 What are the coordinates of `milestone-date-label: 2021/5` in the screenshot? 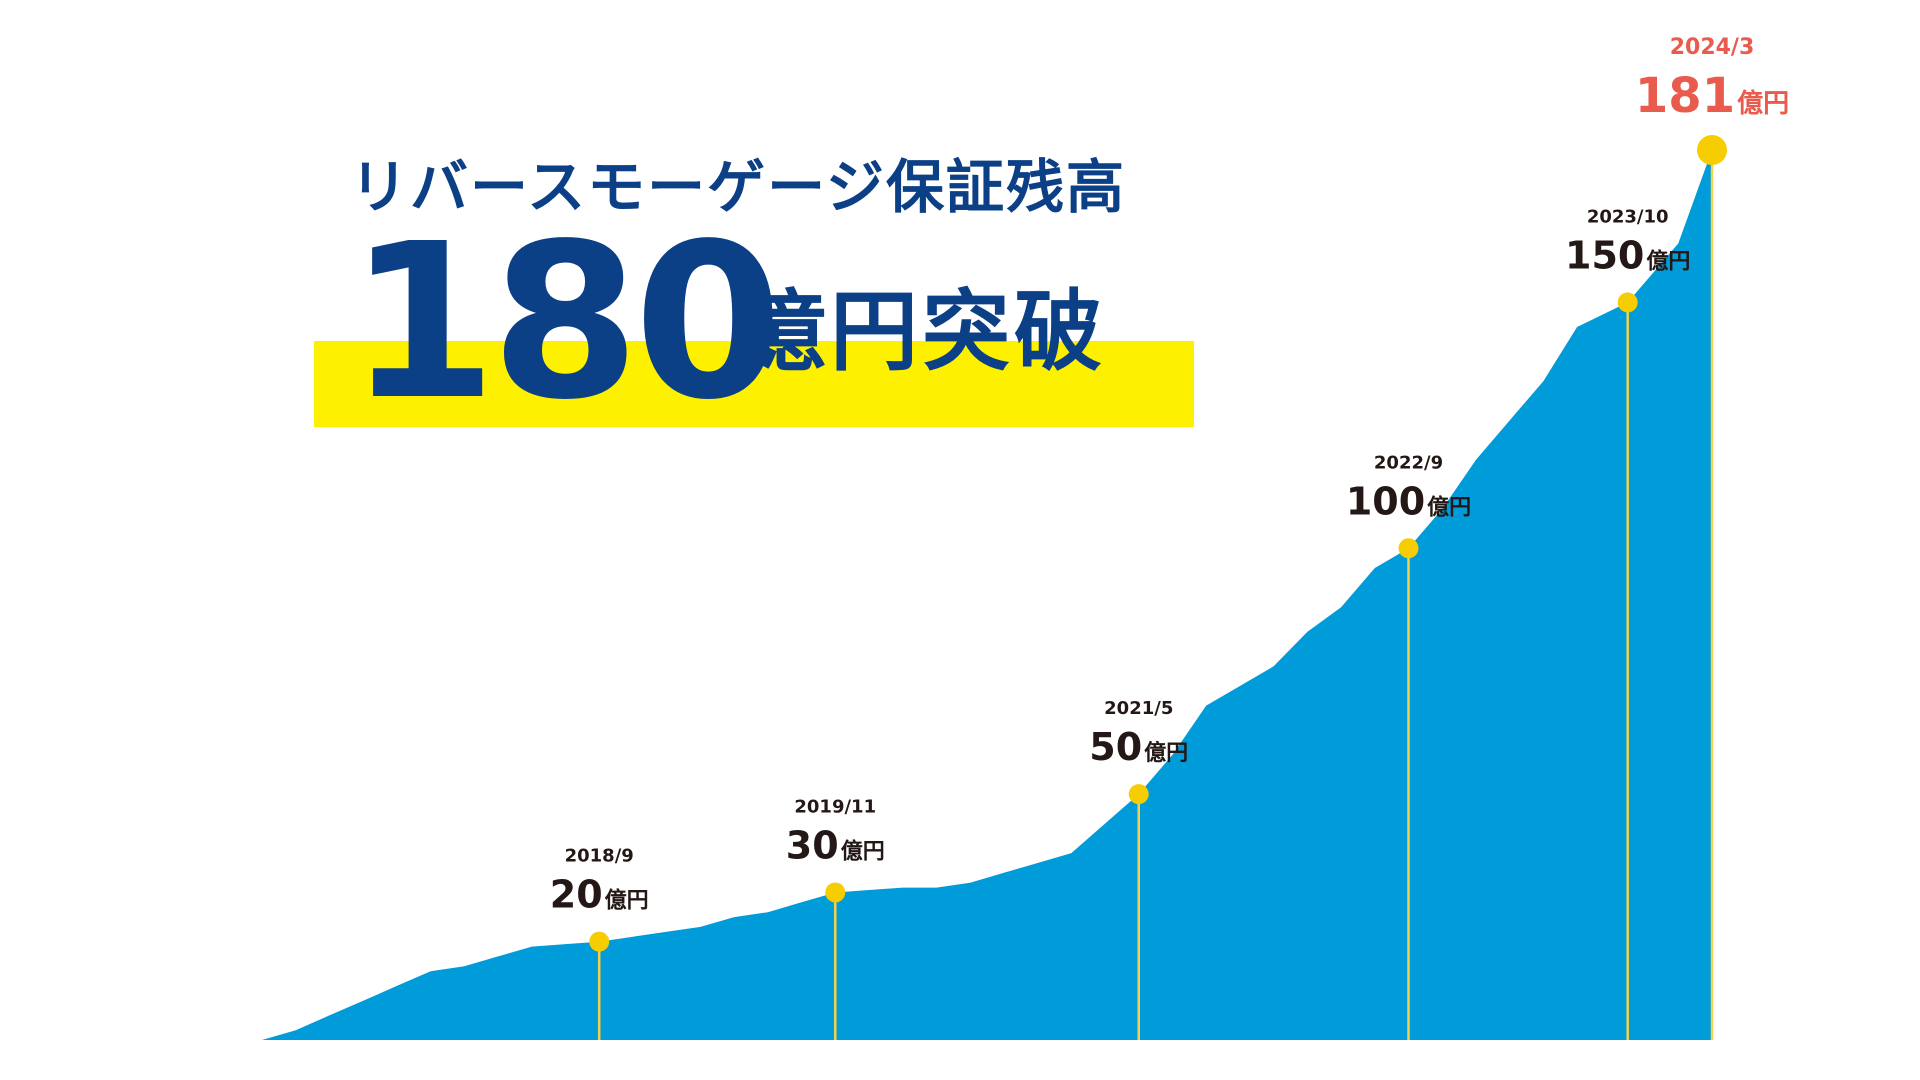 It's located at (1138, 708).